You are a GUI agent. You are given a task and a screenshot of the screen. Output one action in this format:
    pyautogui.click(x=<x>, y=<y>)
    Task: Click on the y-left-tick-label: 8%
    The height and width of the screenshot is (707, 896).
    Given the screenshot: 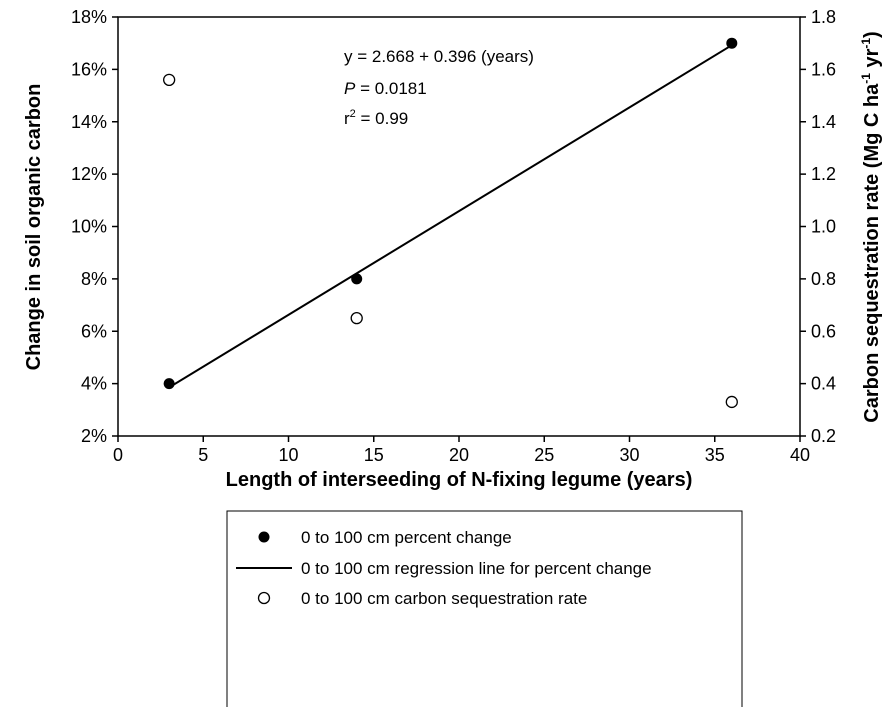 What is the action you would take?
    pyautogui.click(x=94, y=279)
    